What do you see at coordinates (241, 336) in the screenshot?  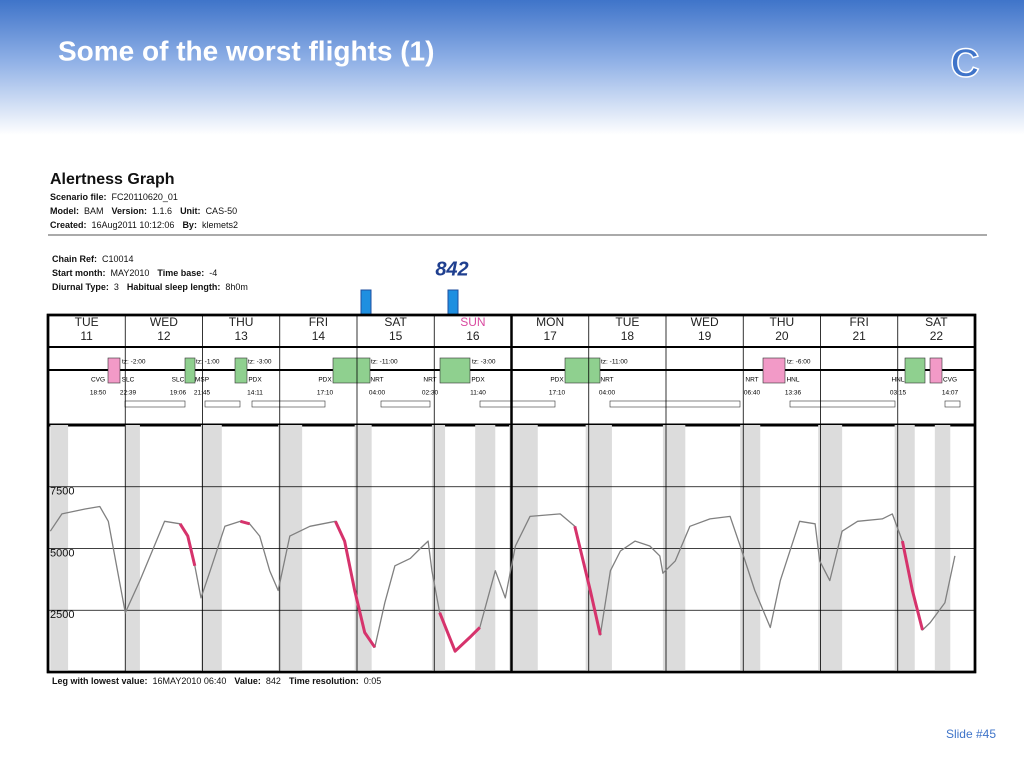 I see `day-date: 13` at bounding box center [241, 336].